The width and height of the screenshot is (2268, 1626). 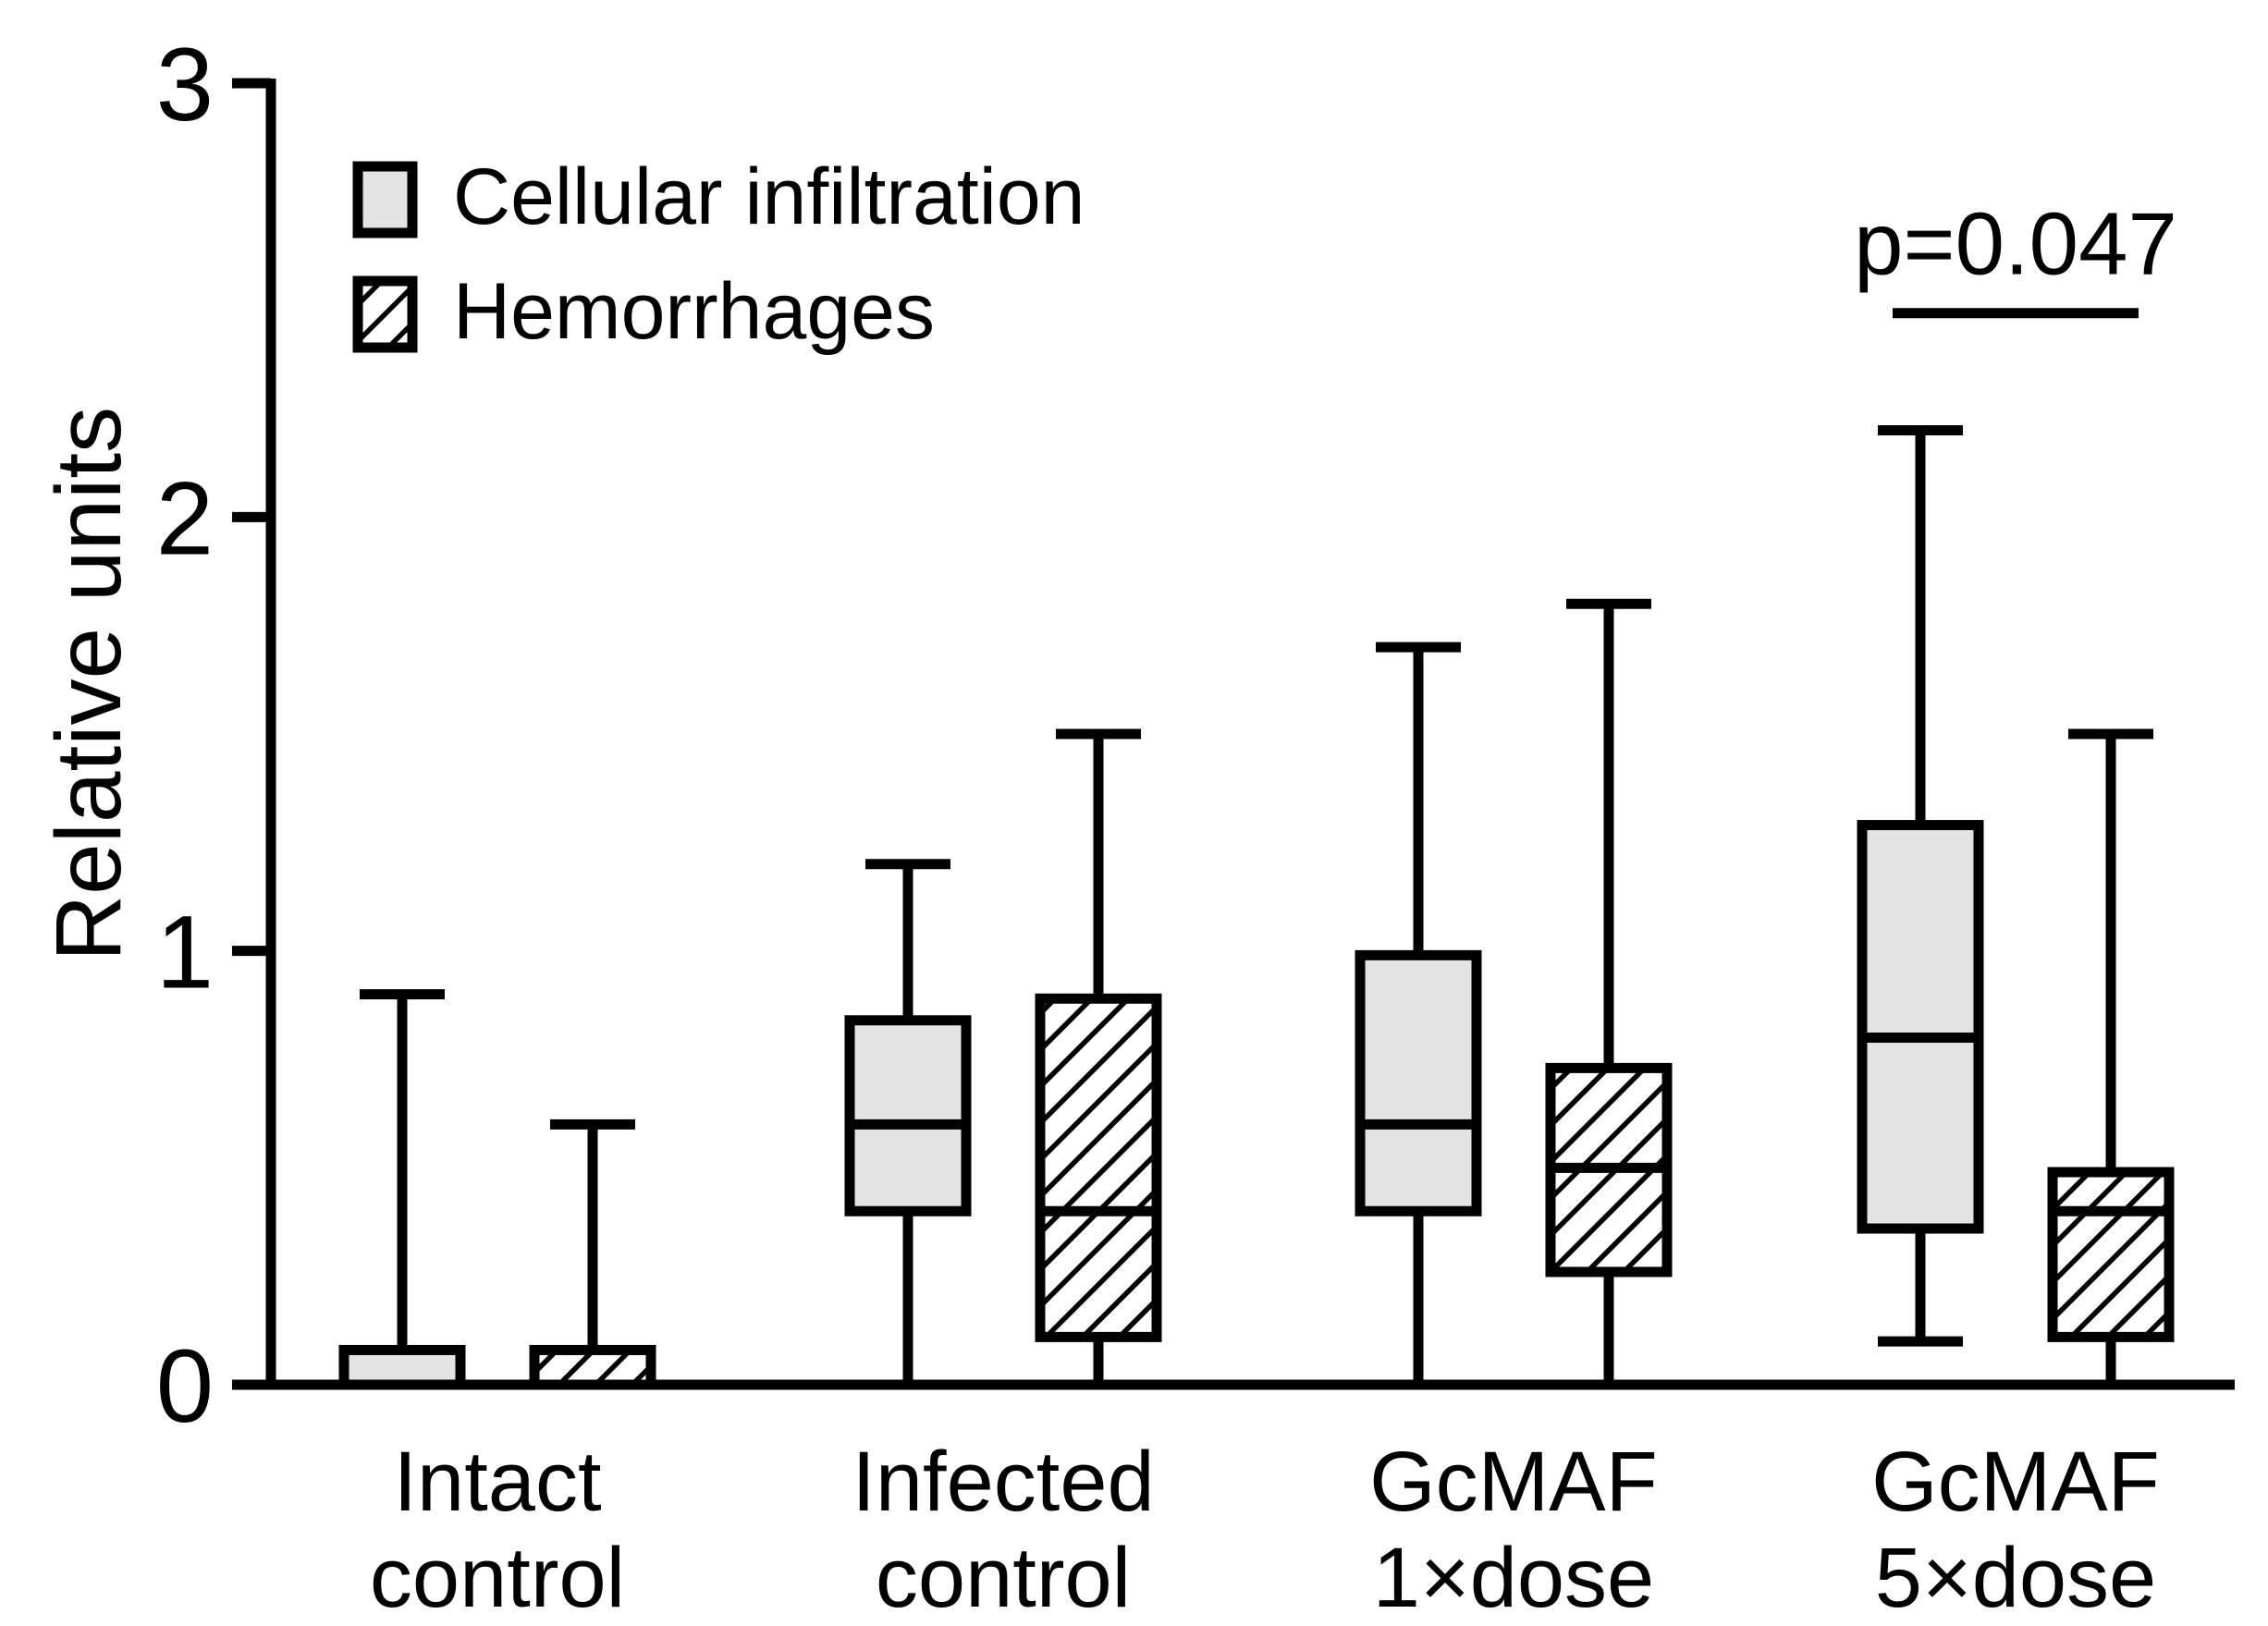 I want to click on x-tick-label: Intact, so click(x=497, y=1482).